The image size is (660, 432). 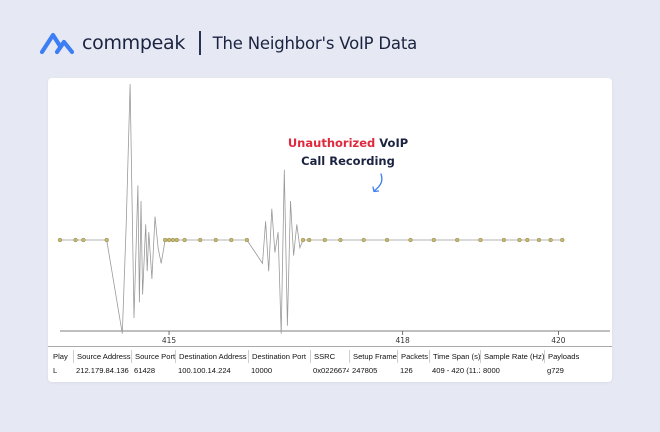 What do you see at coordinates (394, 143) in the screenshot?
I see `annotation-rest: VoIP` at bounding box center [394, 143].